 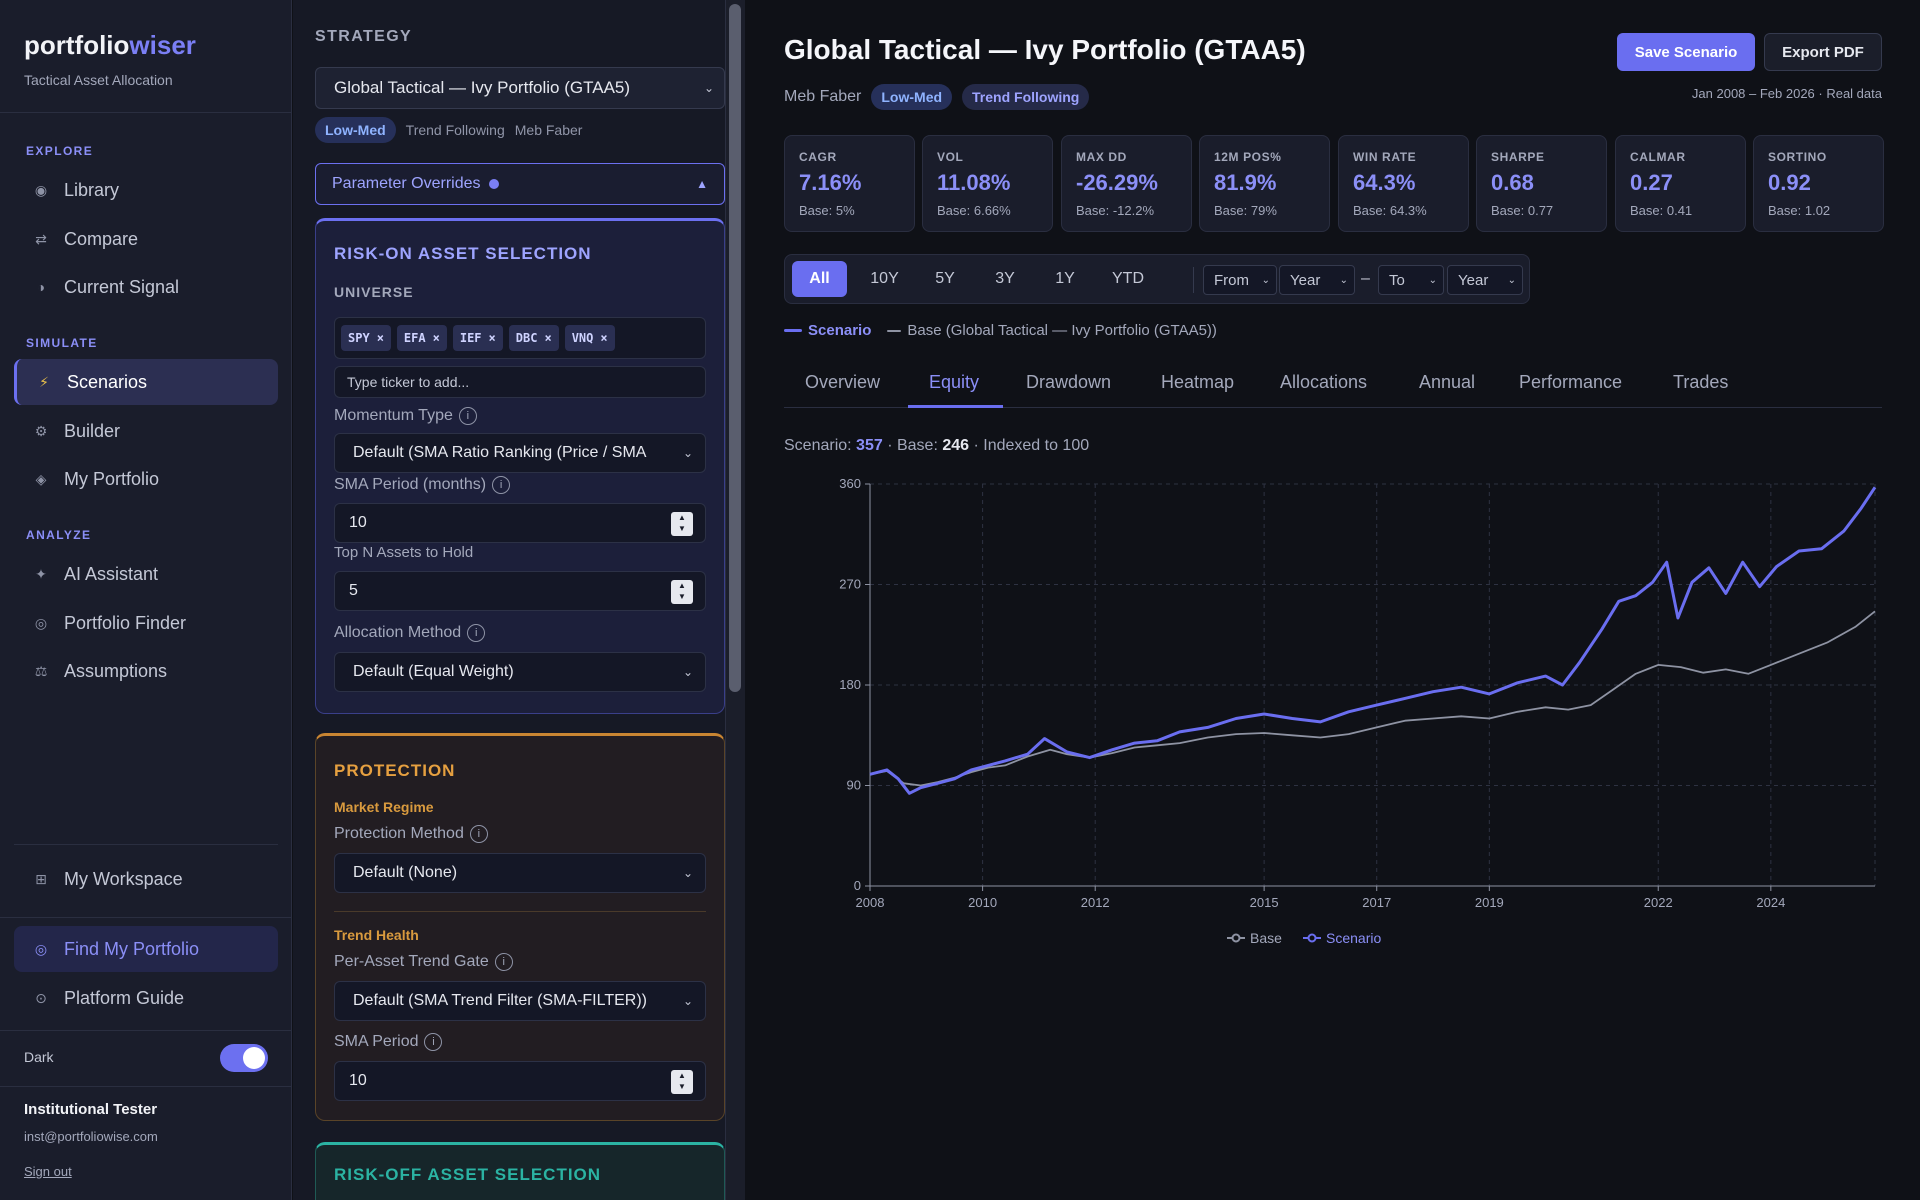 What do you see at coordinates (520, 184) in the screenshot?
I see `parameter-overrides-toggle: Parameter Overrides ▲` at bounding box center [520, 184].